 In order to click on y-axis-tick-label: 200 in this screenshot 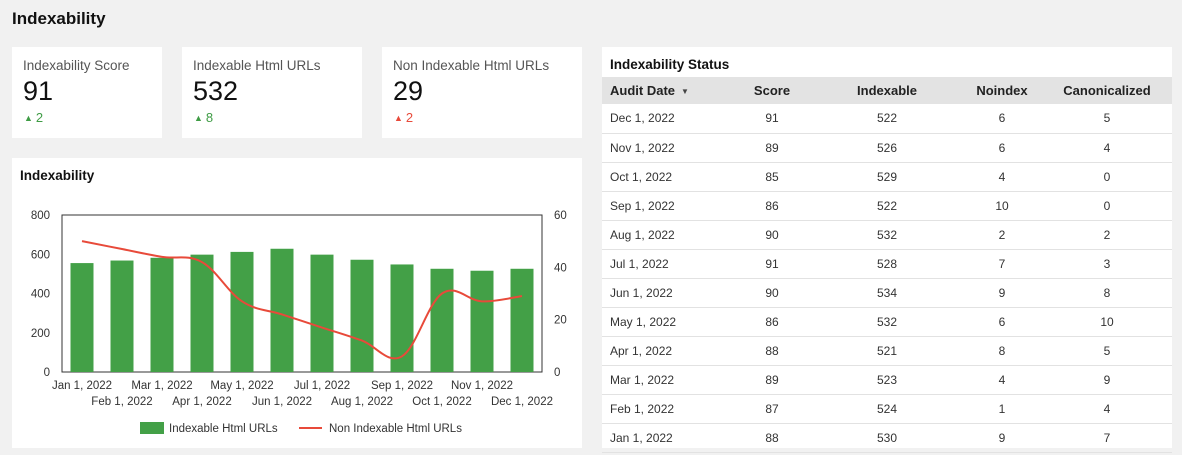, I will do `click(40, 334)`.